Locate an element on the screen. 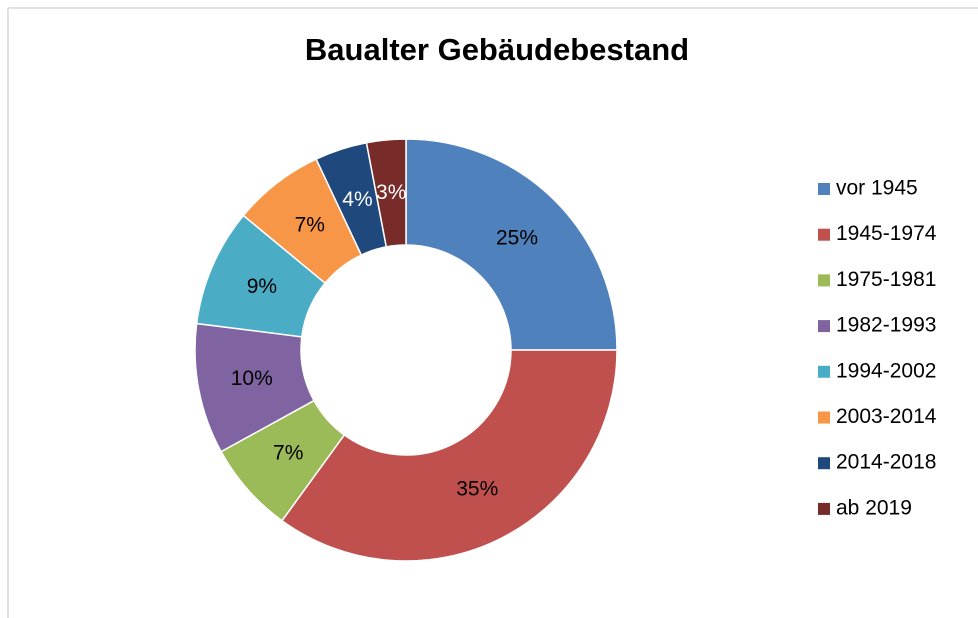 The image size is (978, 618). legend-label: 1994-2002 is located at coordinates (886, 370).